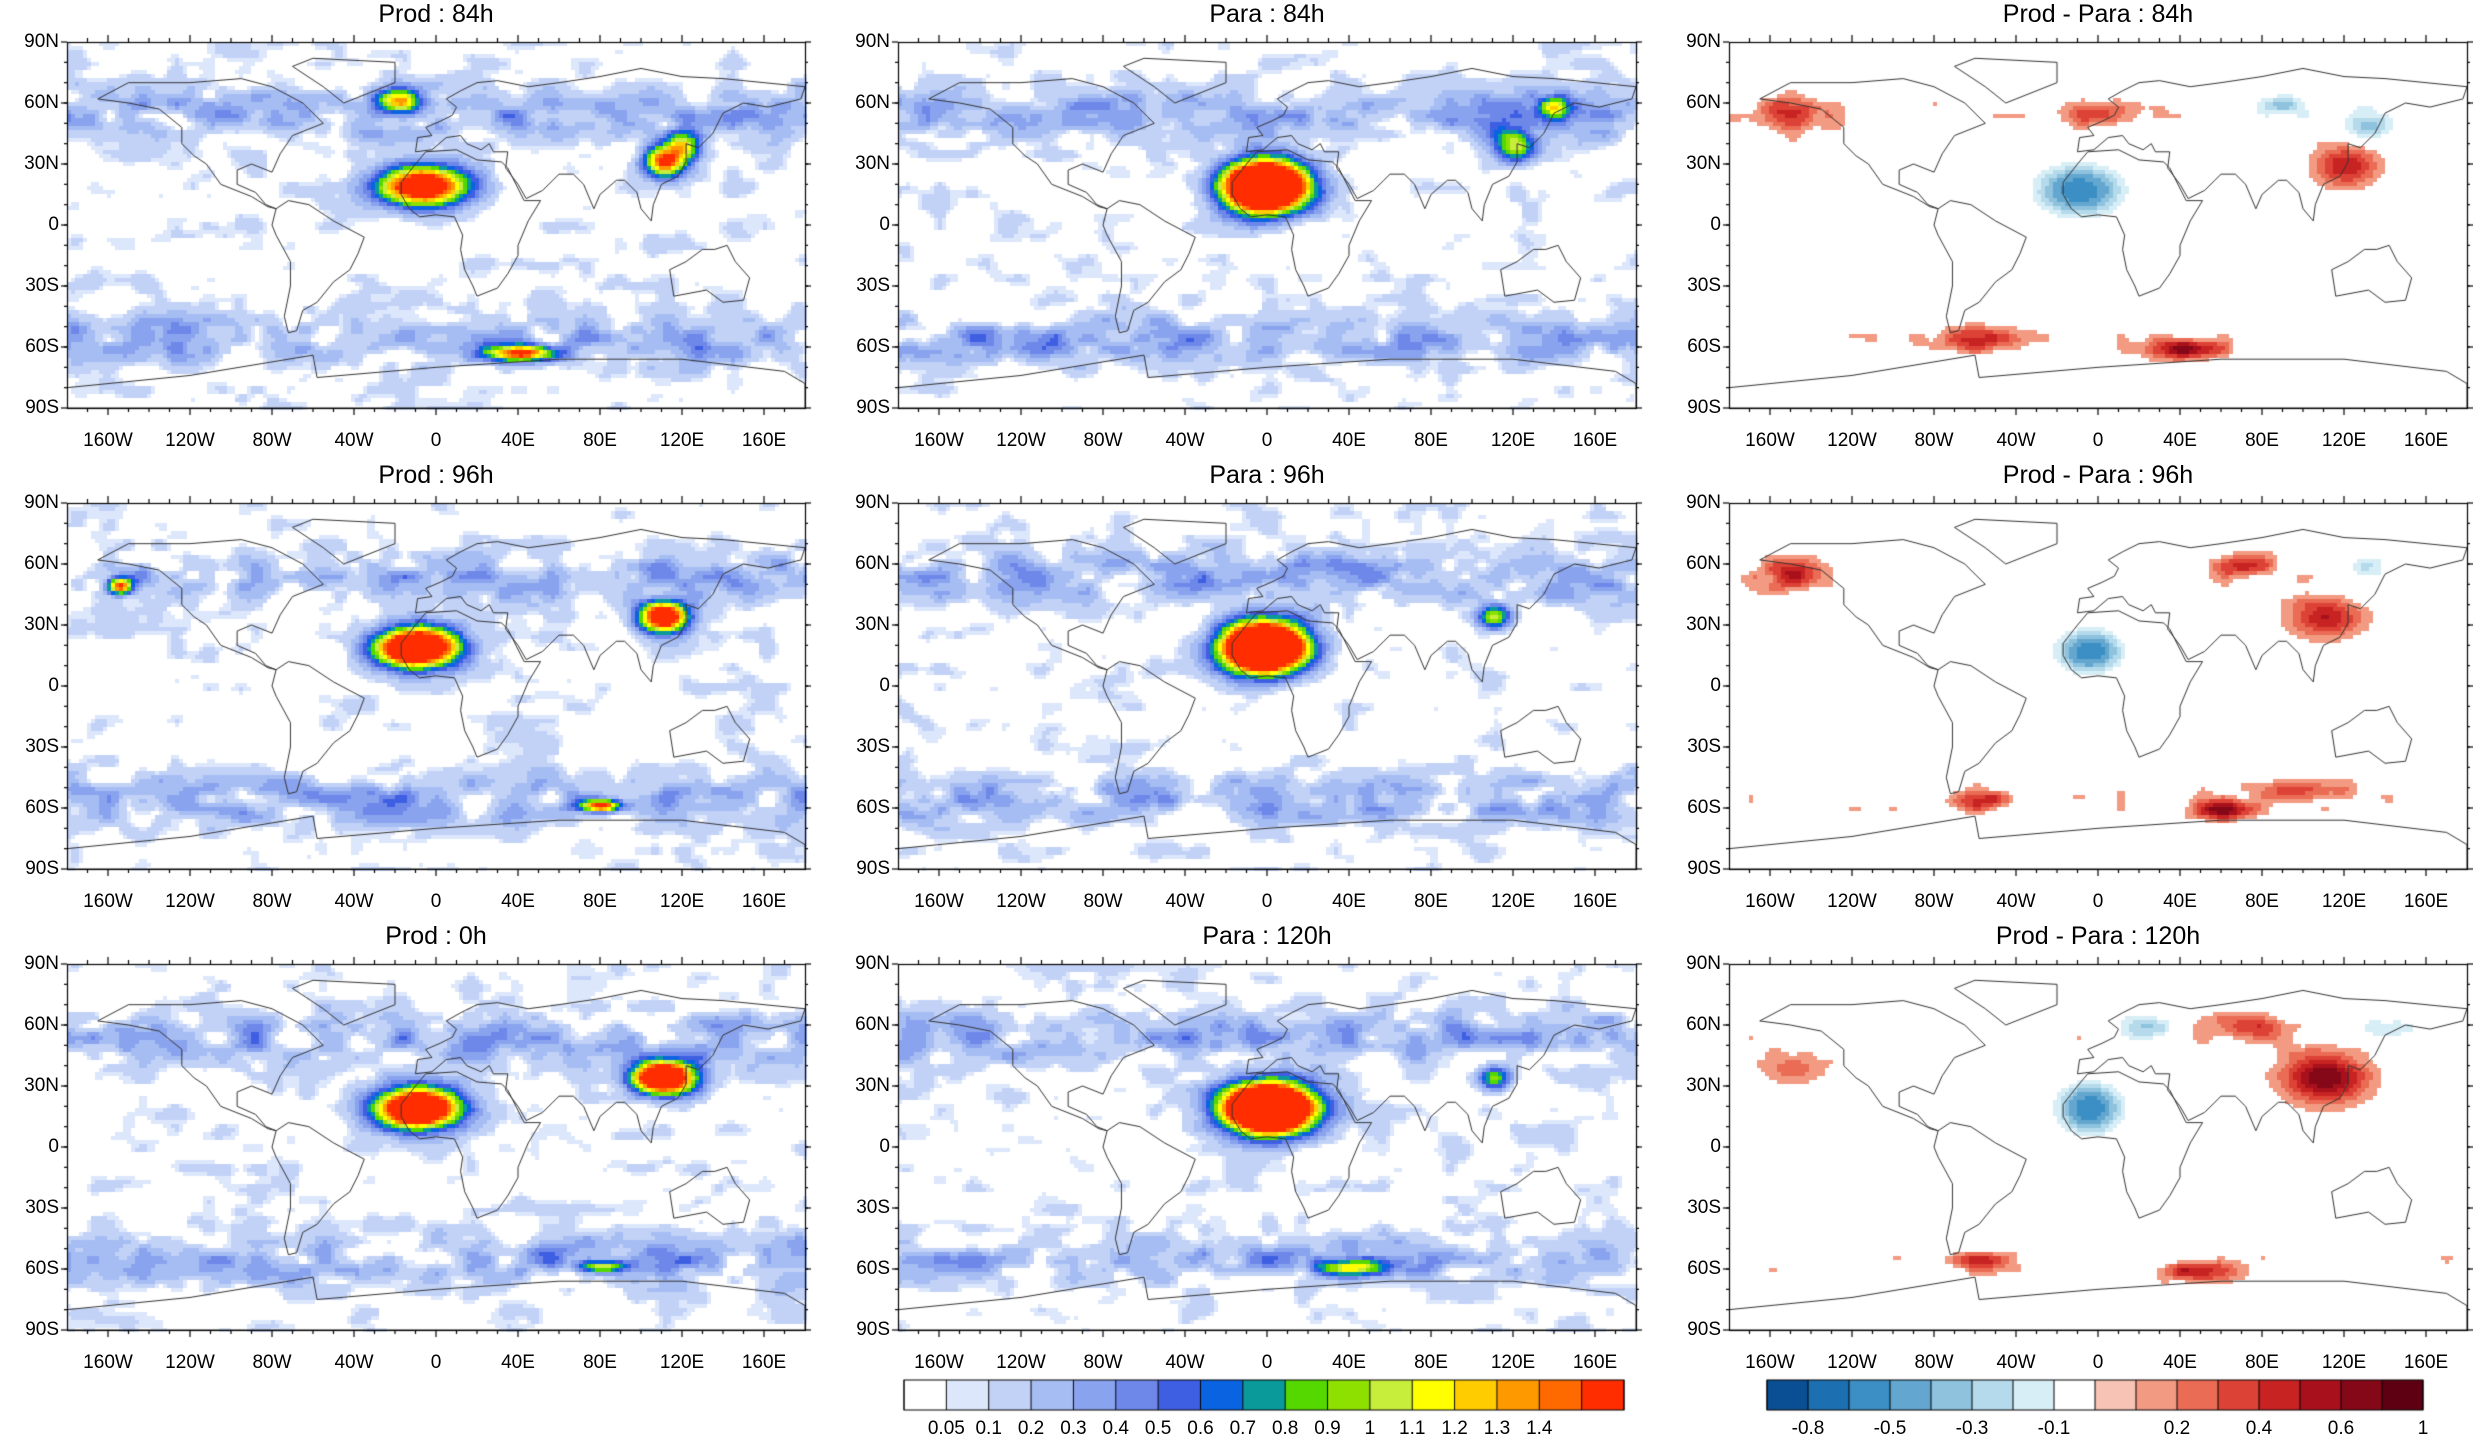 Image resolution: width=2473 pixels, height=1440 pixels. I want to click on colorbar-label: 0.8, so click(1285, 1428).